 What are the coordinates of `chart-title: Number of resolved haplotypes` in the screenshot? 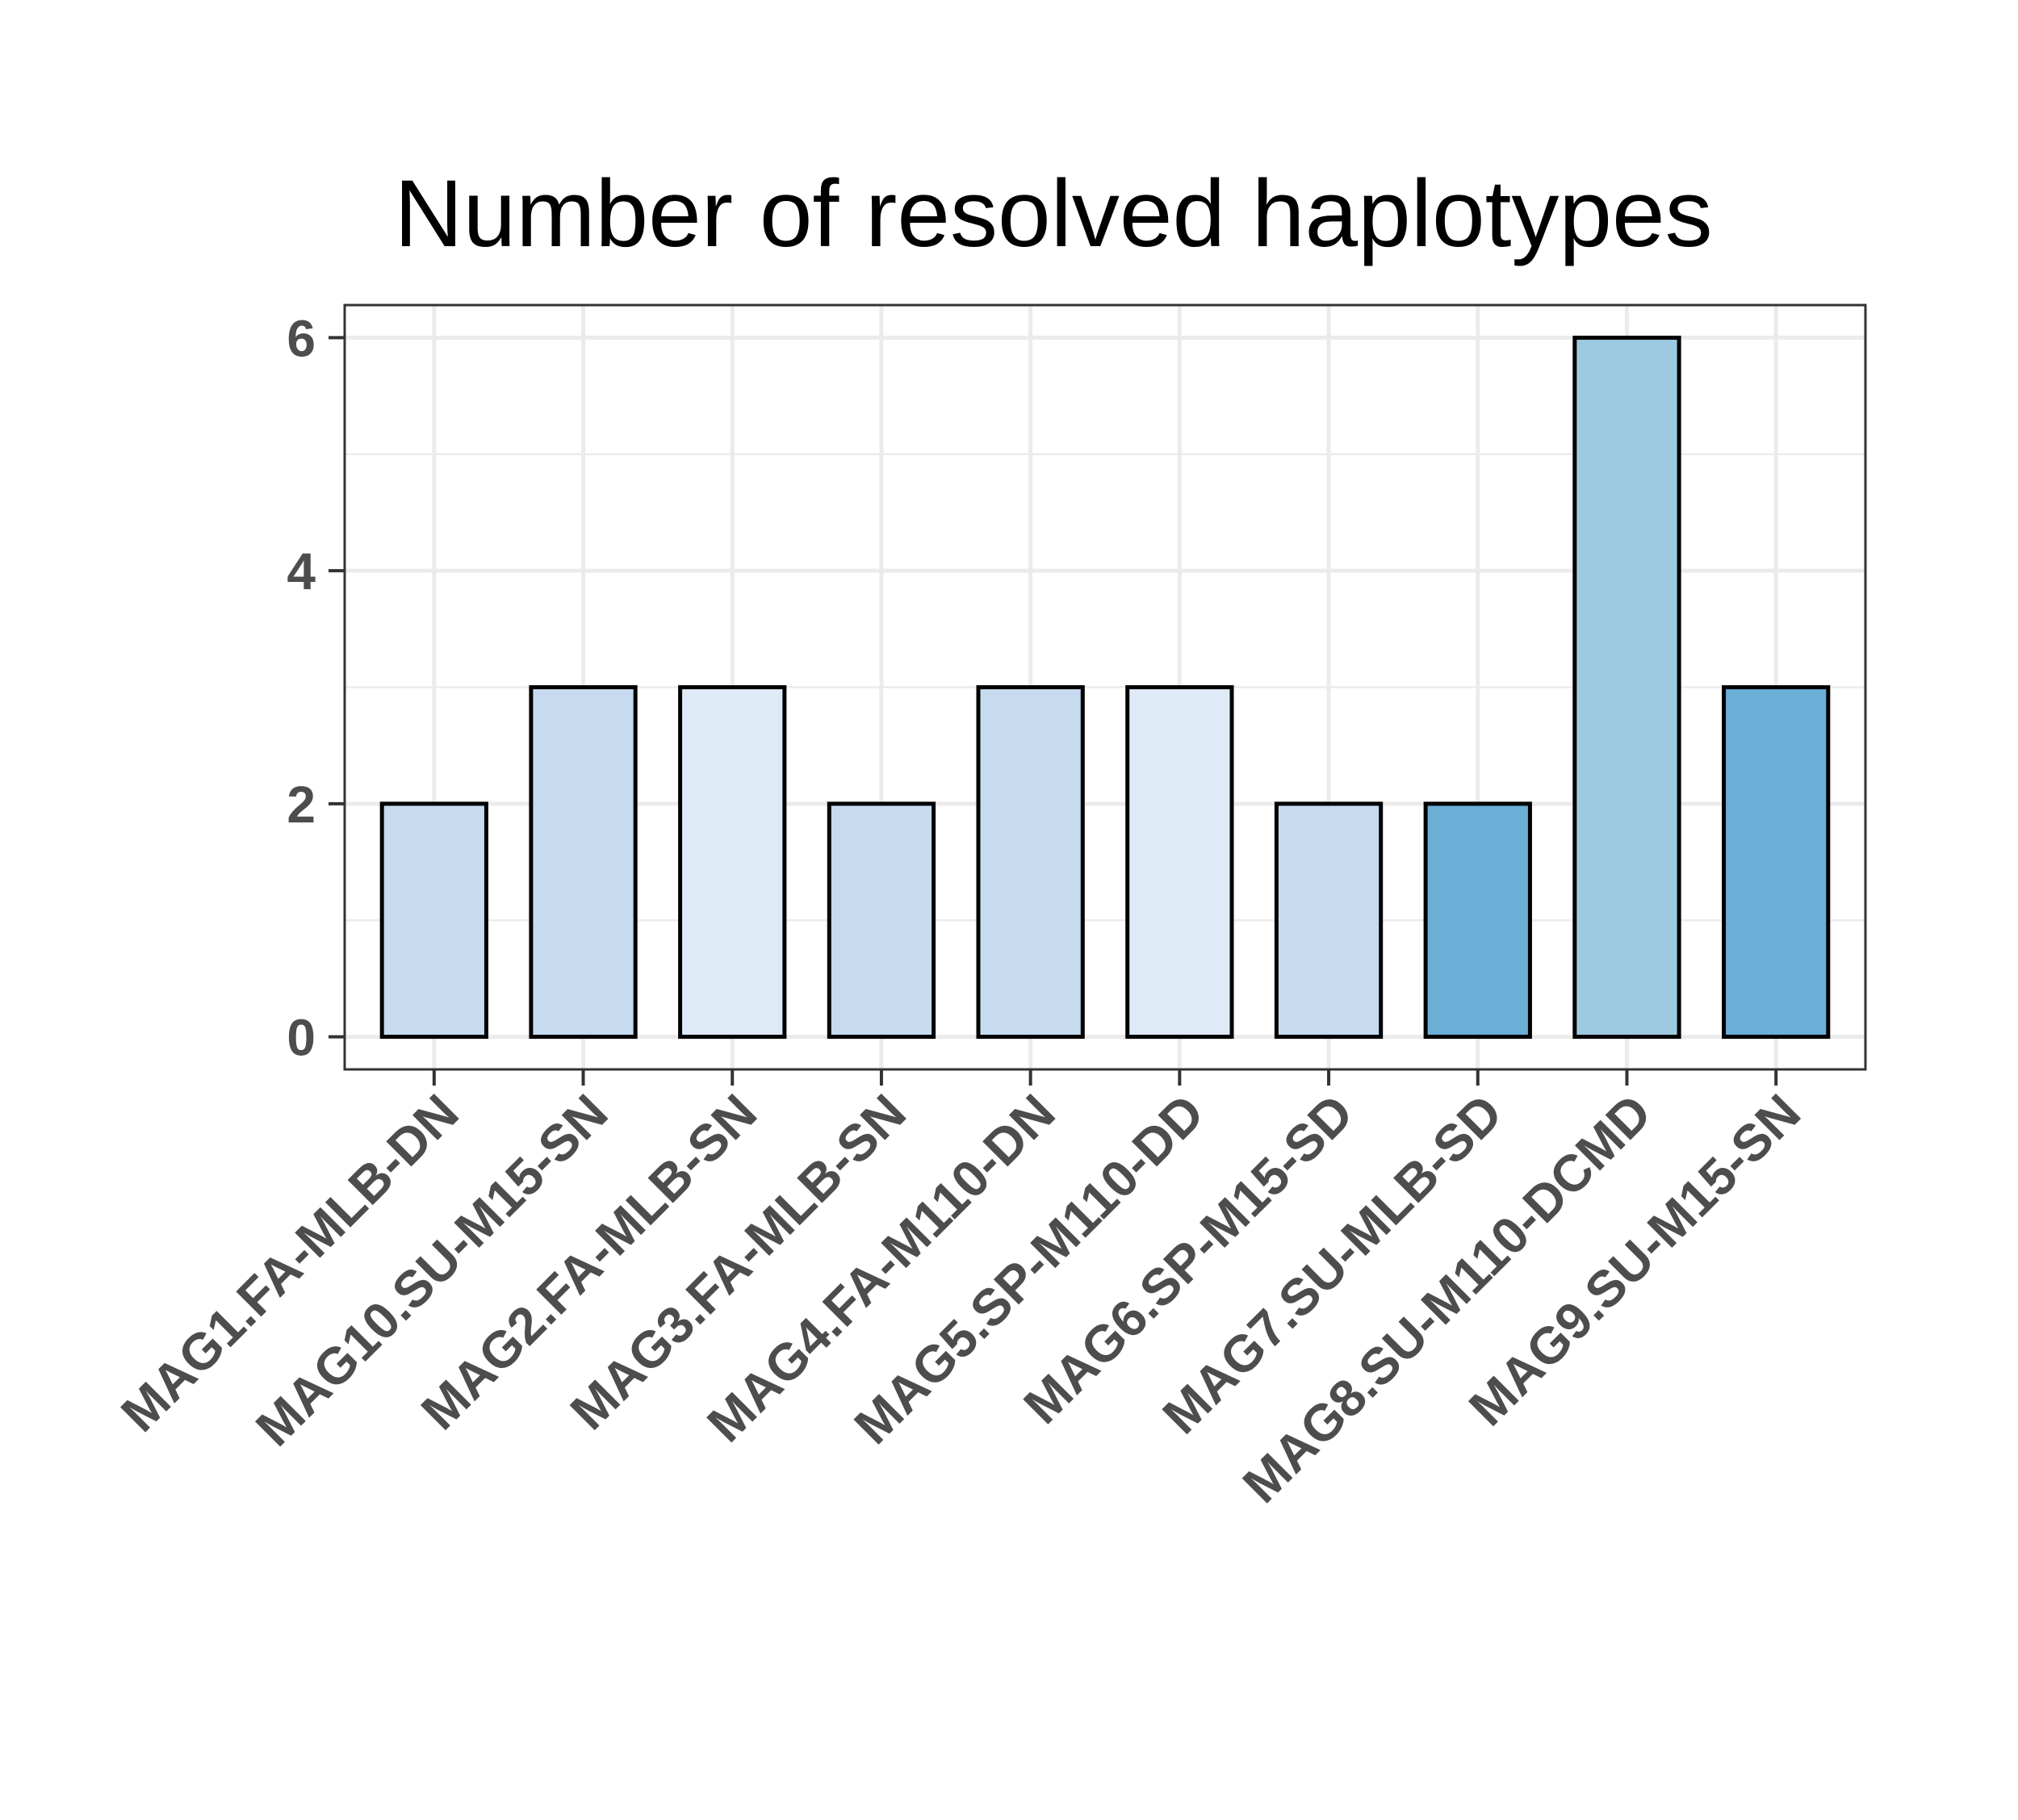 It's located at (1053, 214).